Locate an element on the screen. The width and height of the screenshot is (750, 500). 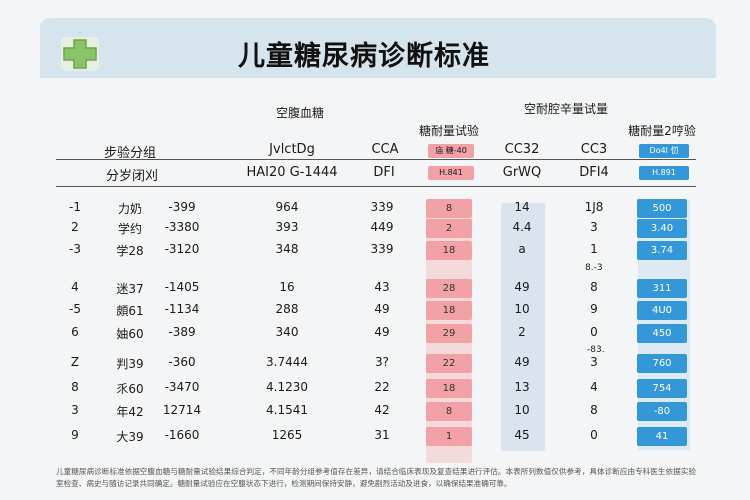
header-fasting-sub2: HAI20 G-1444 is located at coordinates (292, 172).